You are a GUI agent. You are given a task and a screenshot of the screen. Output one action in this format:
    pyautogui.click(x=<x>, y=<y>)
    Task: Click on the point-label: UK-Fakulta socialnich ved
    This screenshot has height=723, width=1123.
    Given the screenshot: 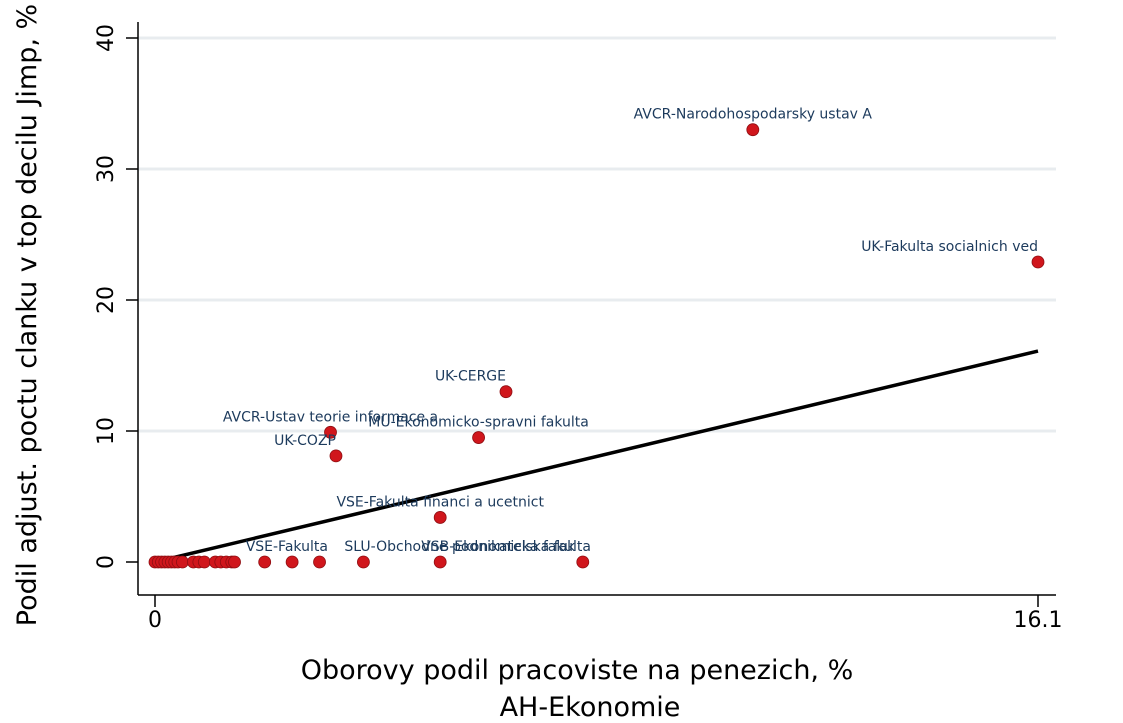 What is the action you would take?
    pyautogui.click(x=949, y=247)
    